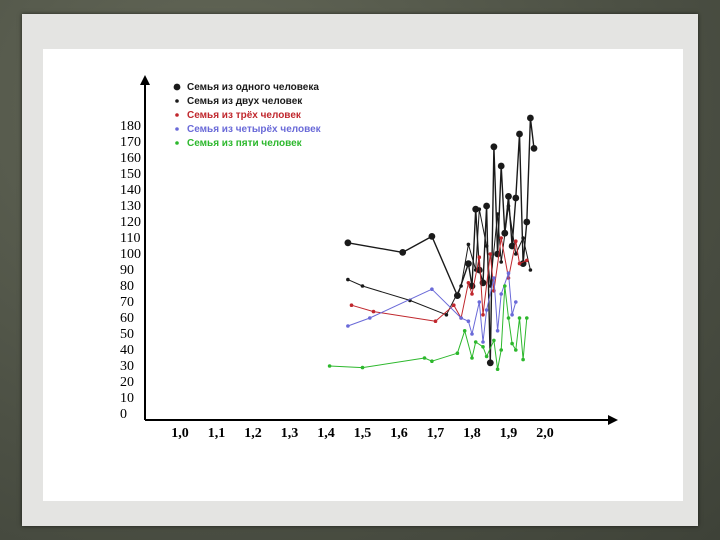  Describe the element at coordinates (399, 433) in the screenshot. I see `x-tick-label: 1,6` at that location.